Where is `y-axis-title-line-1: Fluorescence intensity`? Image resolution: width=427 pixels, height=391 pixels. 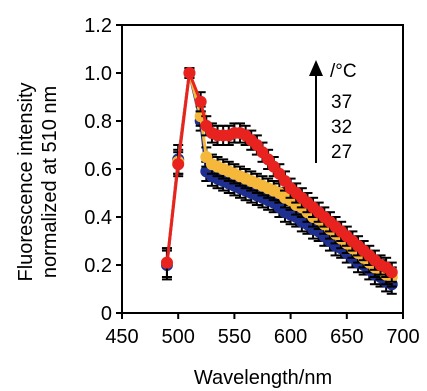
y-axis-title-line-1: Fluorescence intensity is located at coordinates (26, 182).